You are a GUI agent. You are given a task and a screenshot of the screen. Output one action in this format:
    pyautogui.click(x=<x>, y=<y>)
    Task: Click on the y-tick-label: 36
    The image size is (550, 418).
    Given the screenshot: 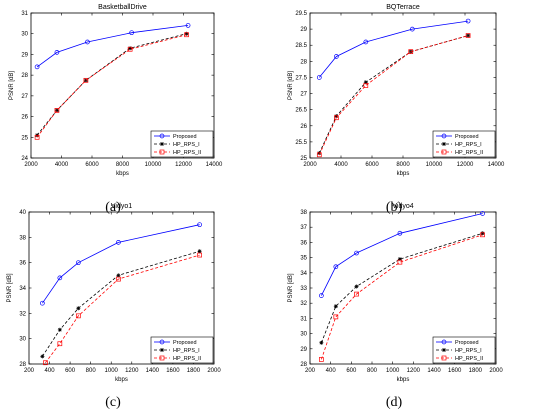 What is the action you would take?
    pyautogui.click(x=22, y=264)
    